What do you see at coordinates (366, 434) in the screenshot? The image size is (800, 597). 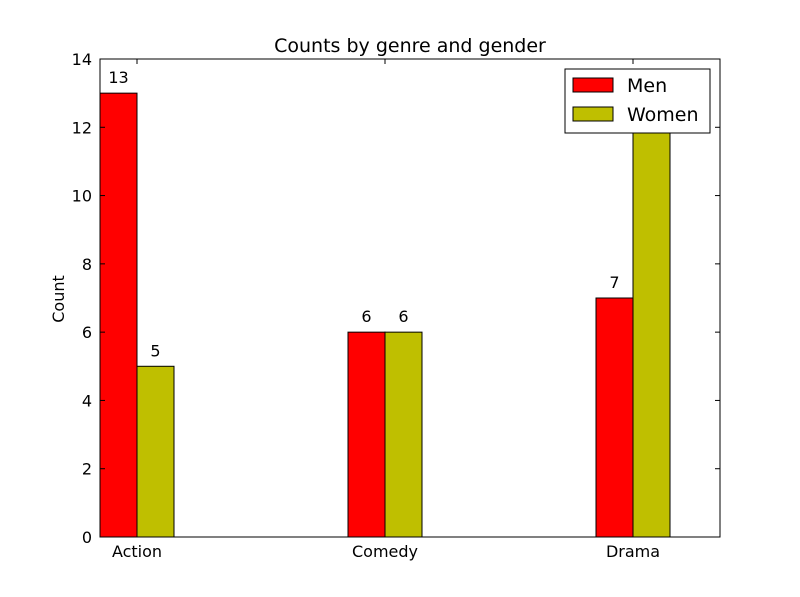 I see `bar-men-comedy` at bounding box center [366, 434].